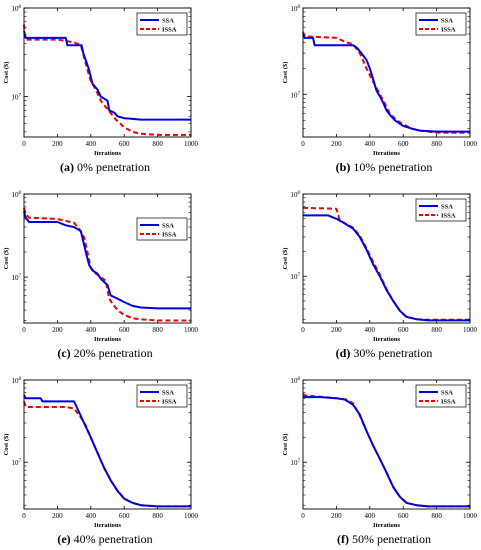  I want to click on y-minor-ticks, so click(107, 259).